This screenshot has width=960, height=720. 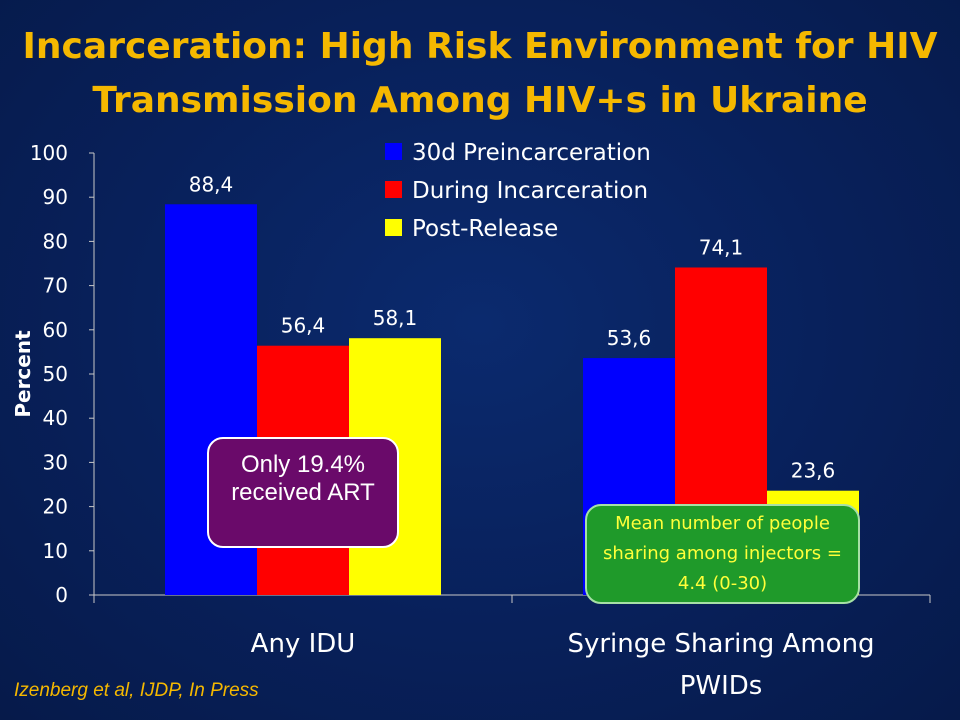 I want to click on art-callout: Only 19.4% received ART, so click(x=303, y=492).